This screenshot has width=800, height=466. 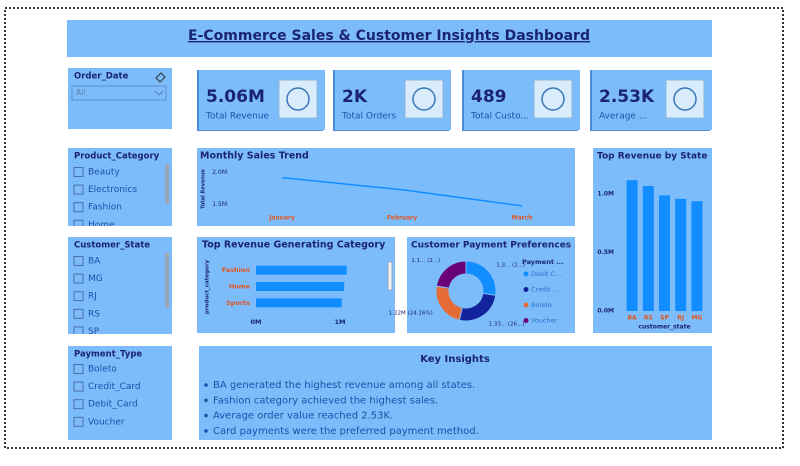 I want to click on y-axis-label: Total Revenue, so click(x=204, y=188).